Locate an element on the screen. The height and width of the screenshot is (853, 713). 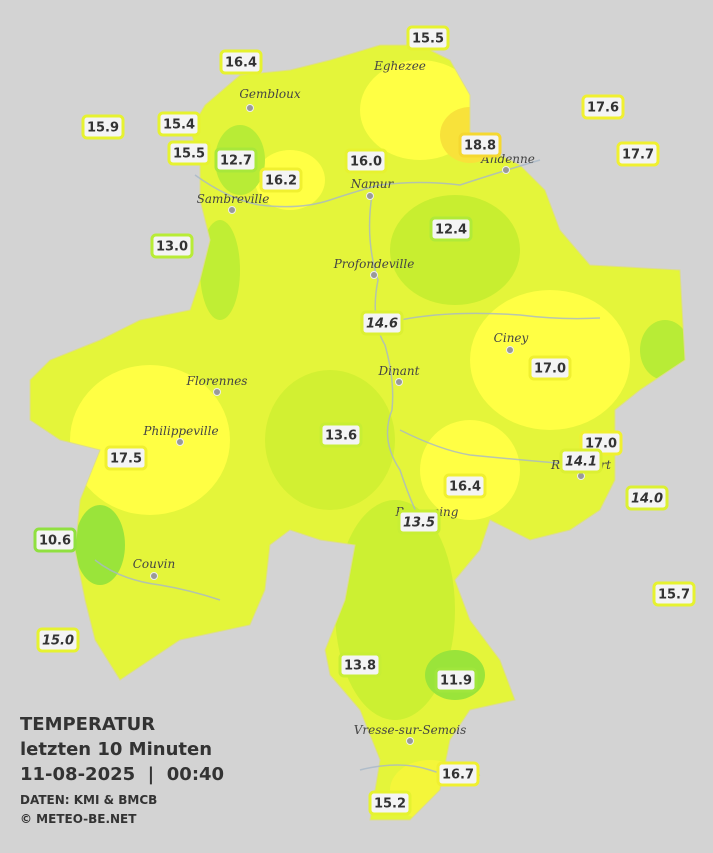
station: 13.0 is located at coordinates (172, 246).